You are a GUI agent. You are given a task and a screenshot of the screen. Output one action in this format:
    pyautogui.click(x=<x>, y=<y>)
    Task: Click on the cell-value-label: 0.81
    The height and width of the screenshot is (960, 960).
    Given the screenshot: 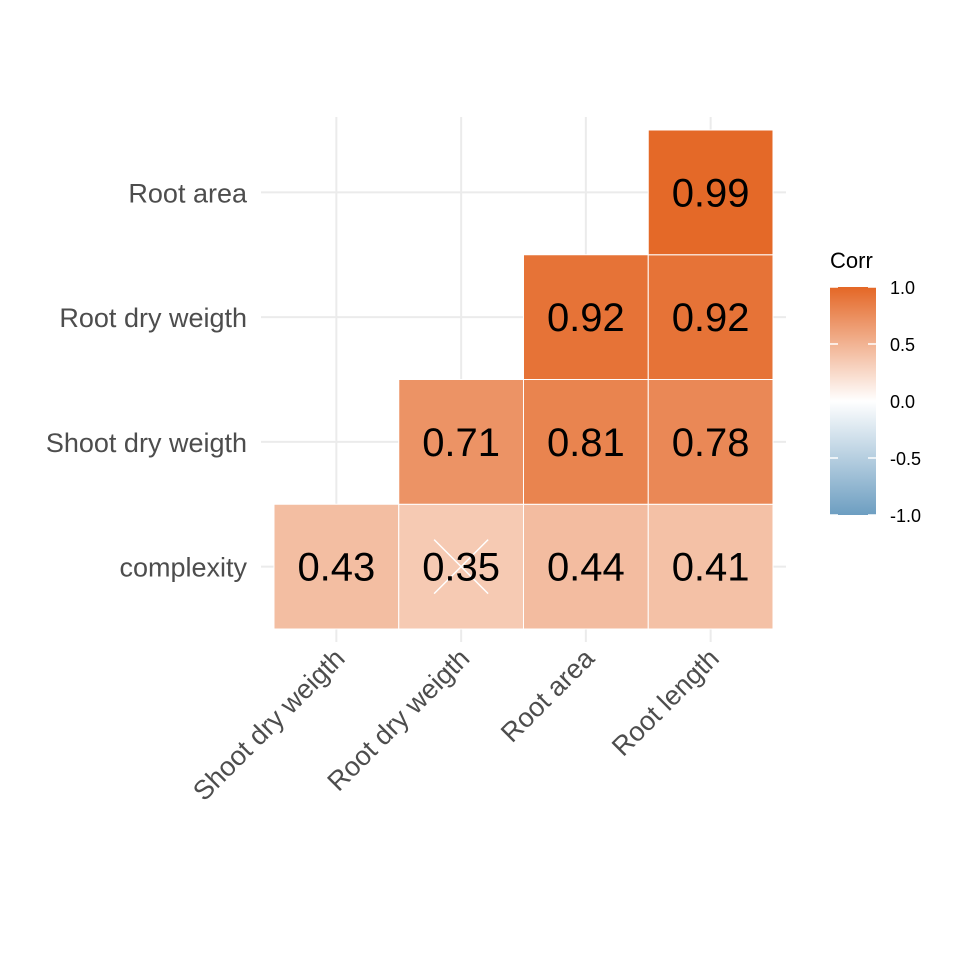 What is the action you would take?
    pyautogui.click(x=586, y=443)
    